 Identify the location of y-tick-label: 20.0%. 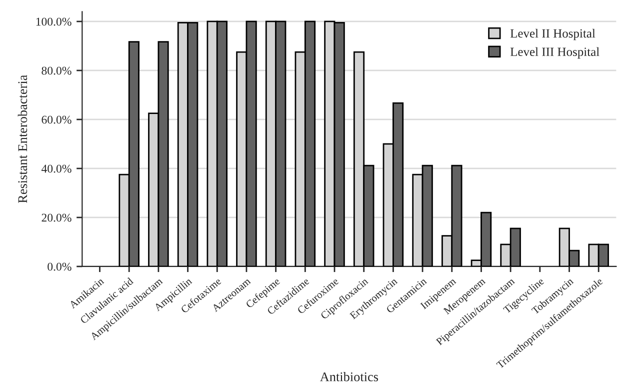
(57, 218).